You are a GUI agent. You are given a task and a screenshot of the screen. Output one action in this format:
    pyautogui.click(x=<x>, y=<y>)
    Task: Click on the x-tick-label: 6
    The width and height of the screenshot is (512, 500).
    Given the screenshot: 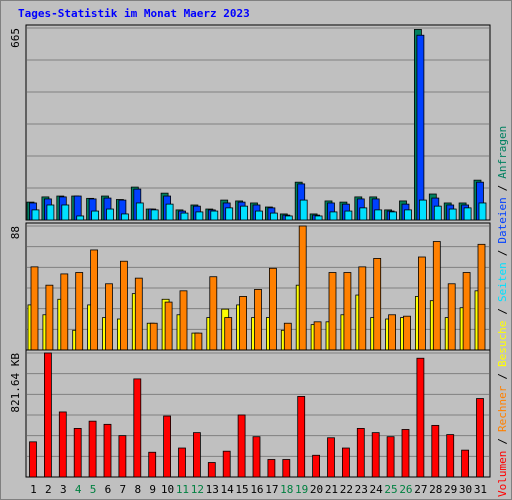 What is the action you would take?
    pyautogui.click(x=108, y=489)
    